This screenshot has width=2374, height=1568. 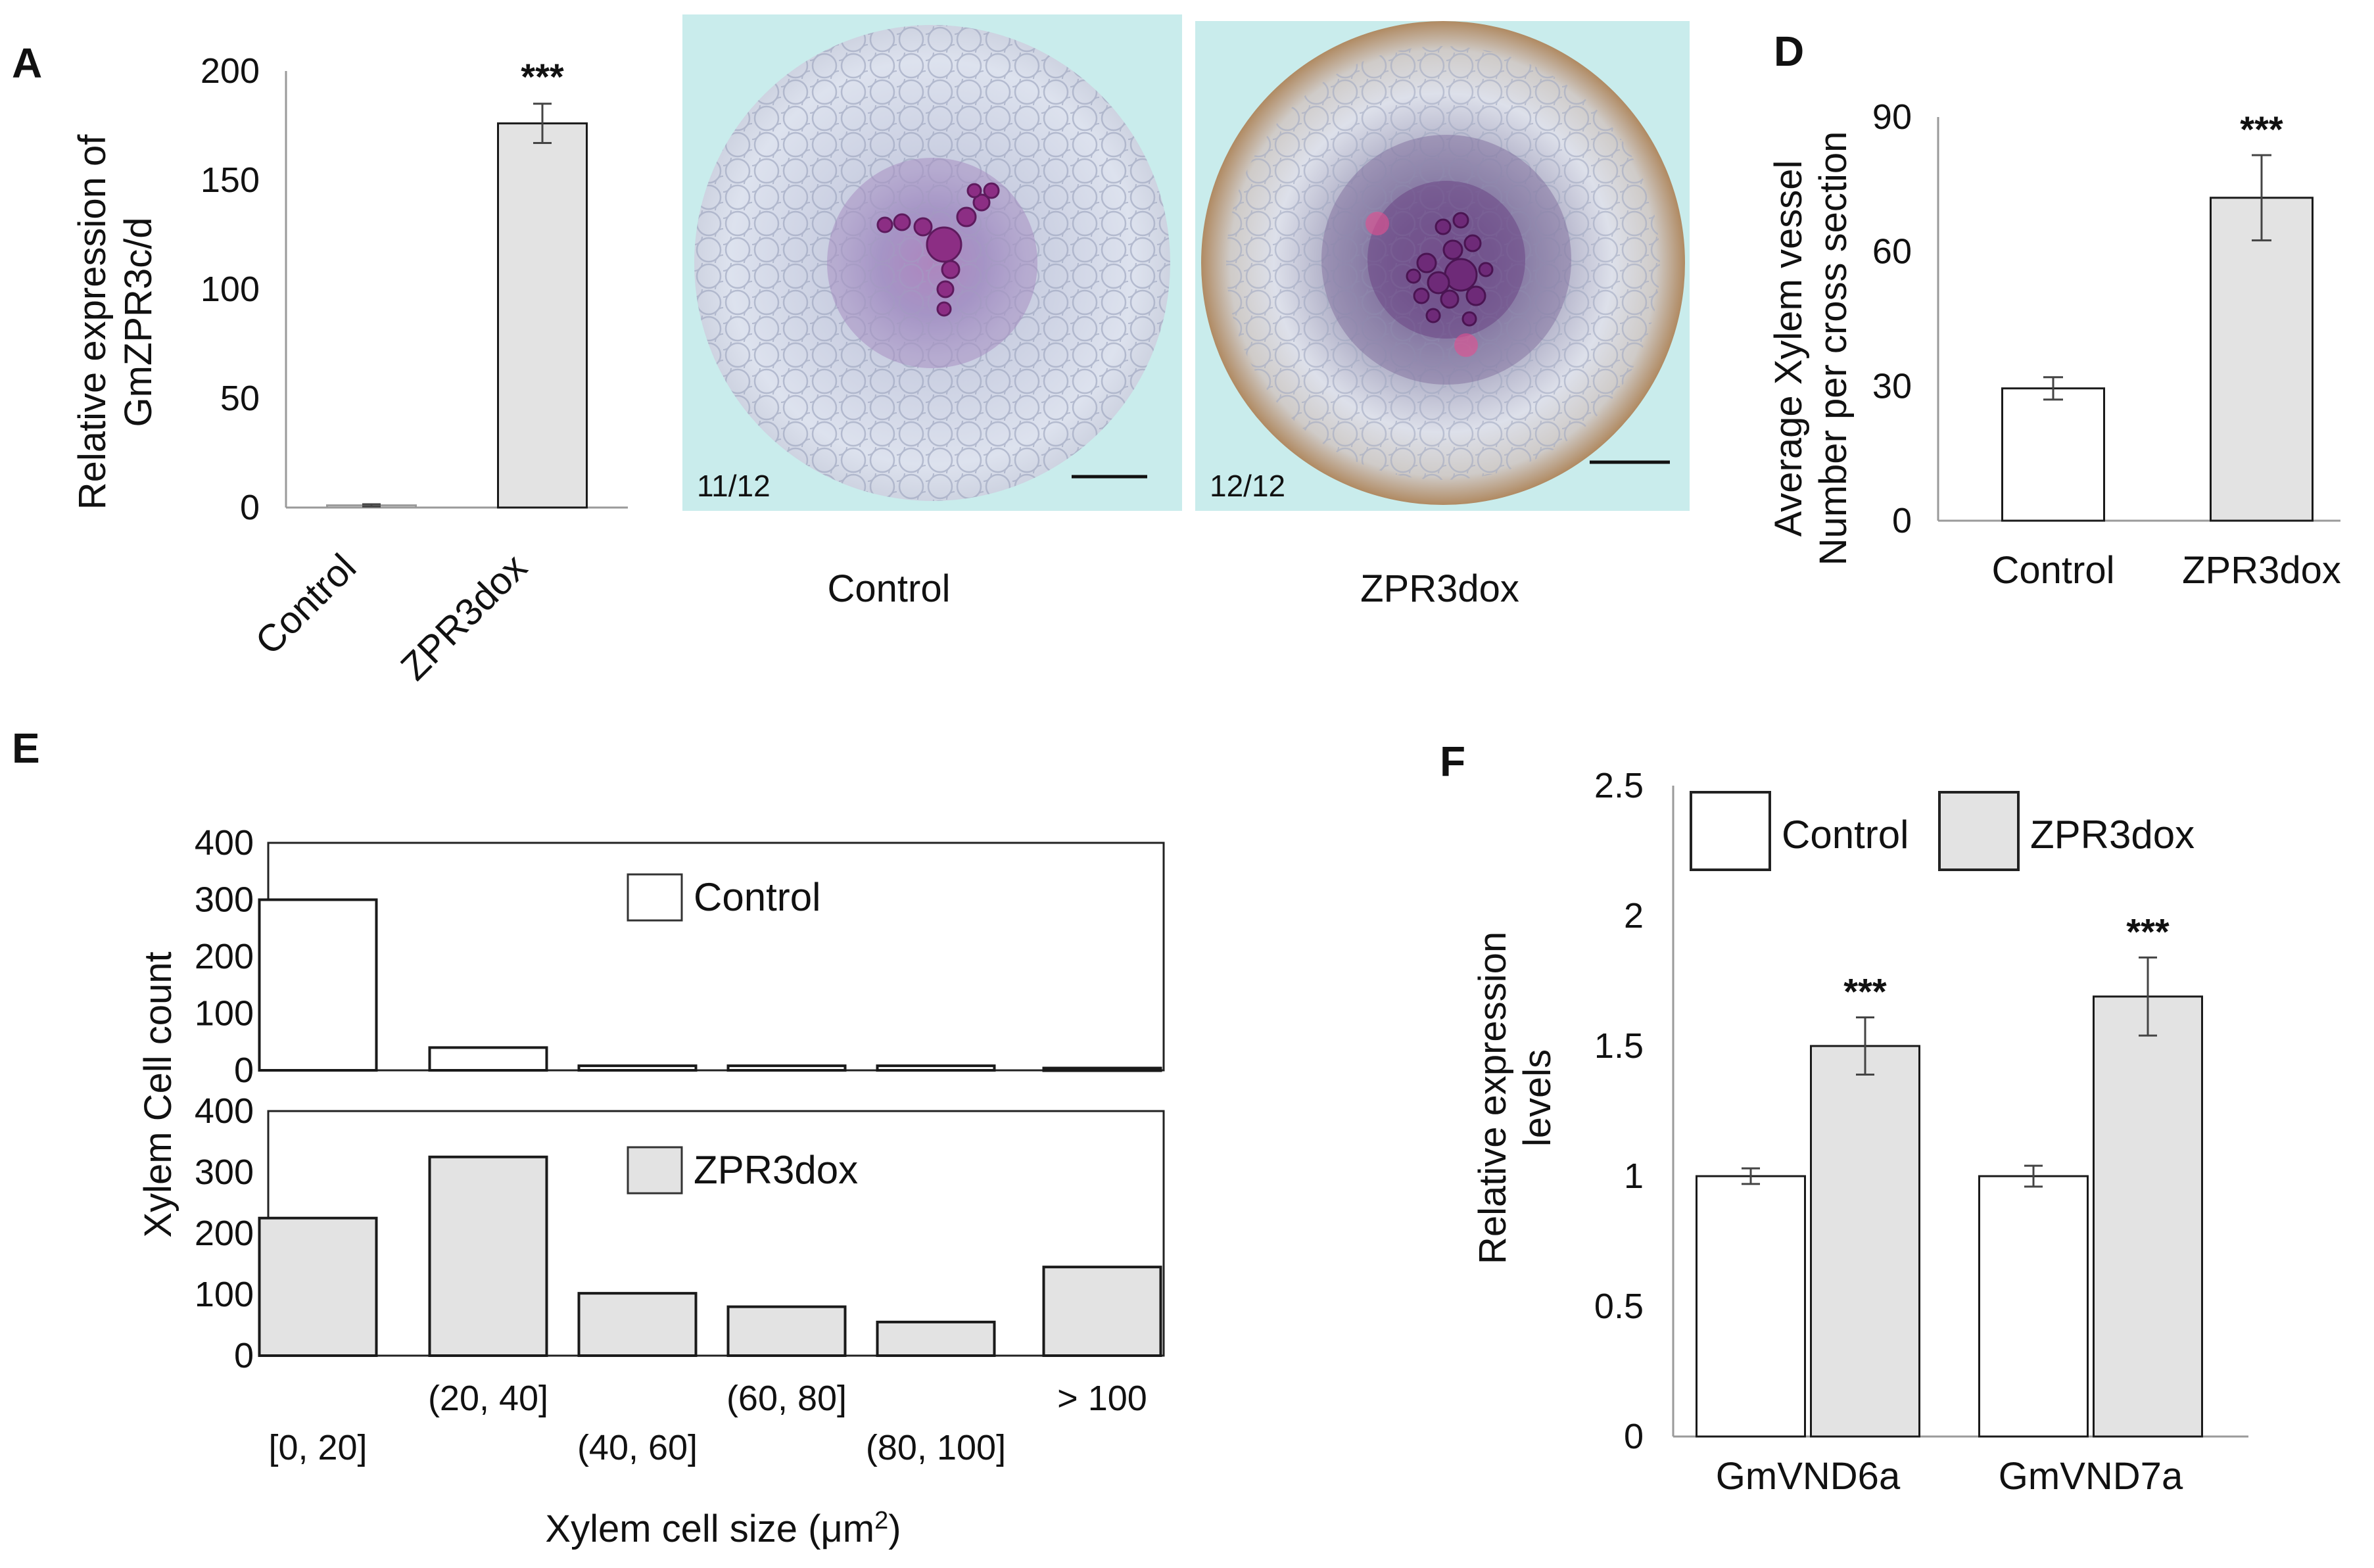 I want to click on panel-e-legend-label-zpr3dox: ZPR3dox, so click(x=776, y=1170).